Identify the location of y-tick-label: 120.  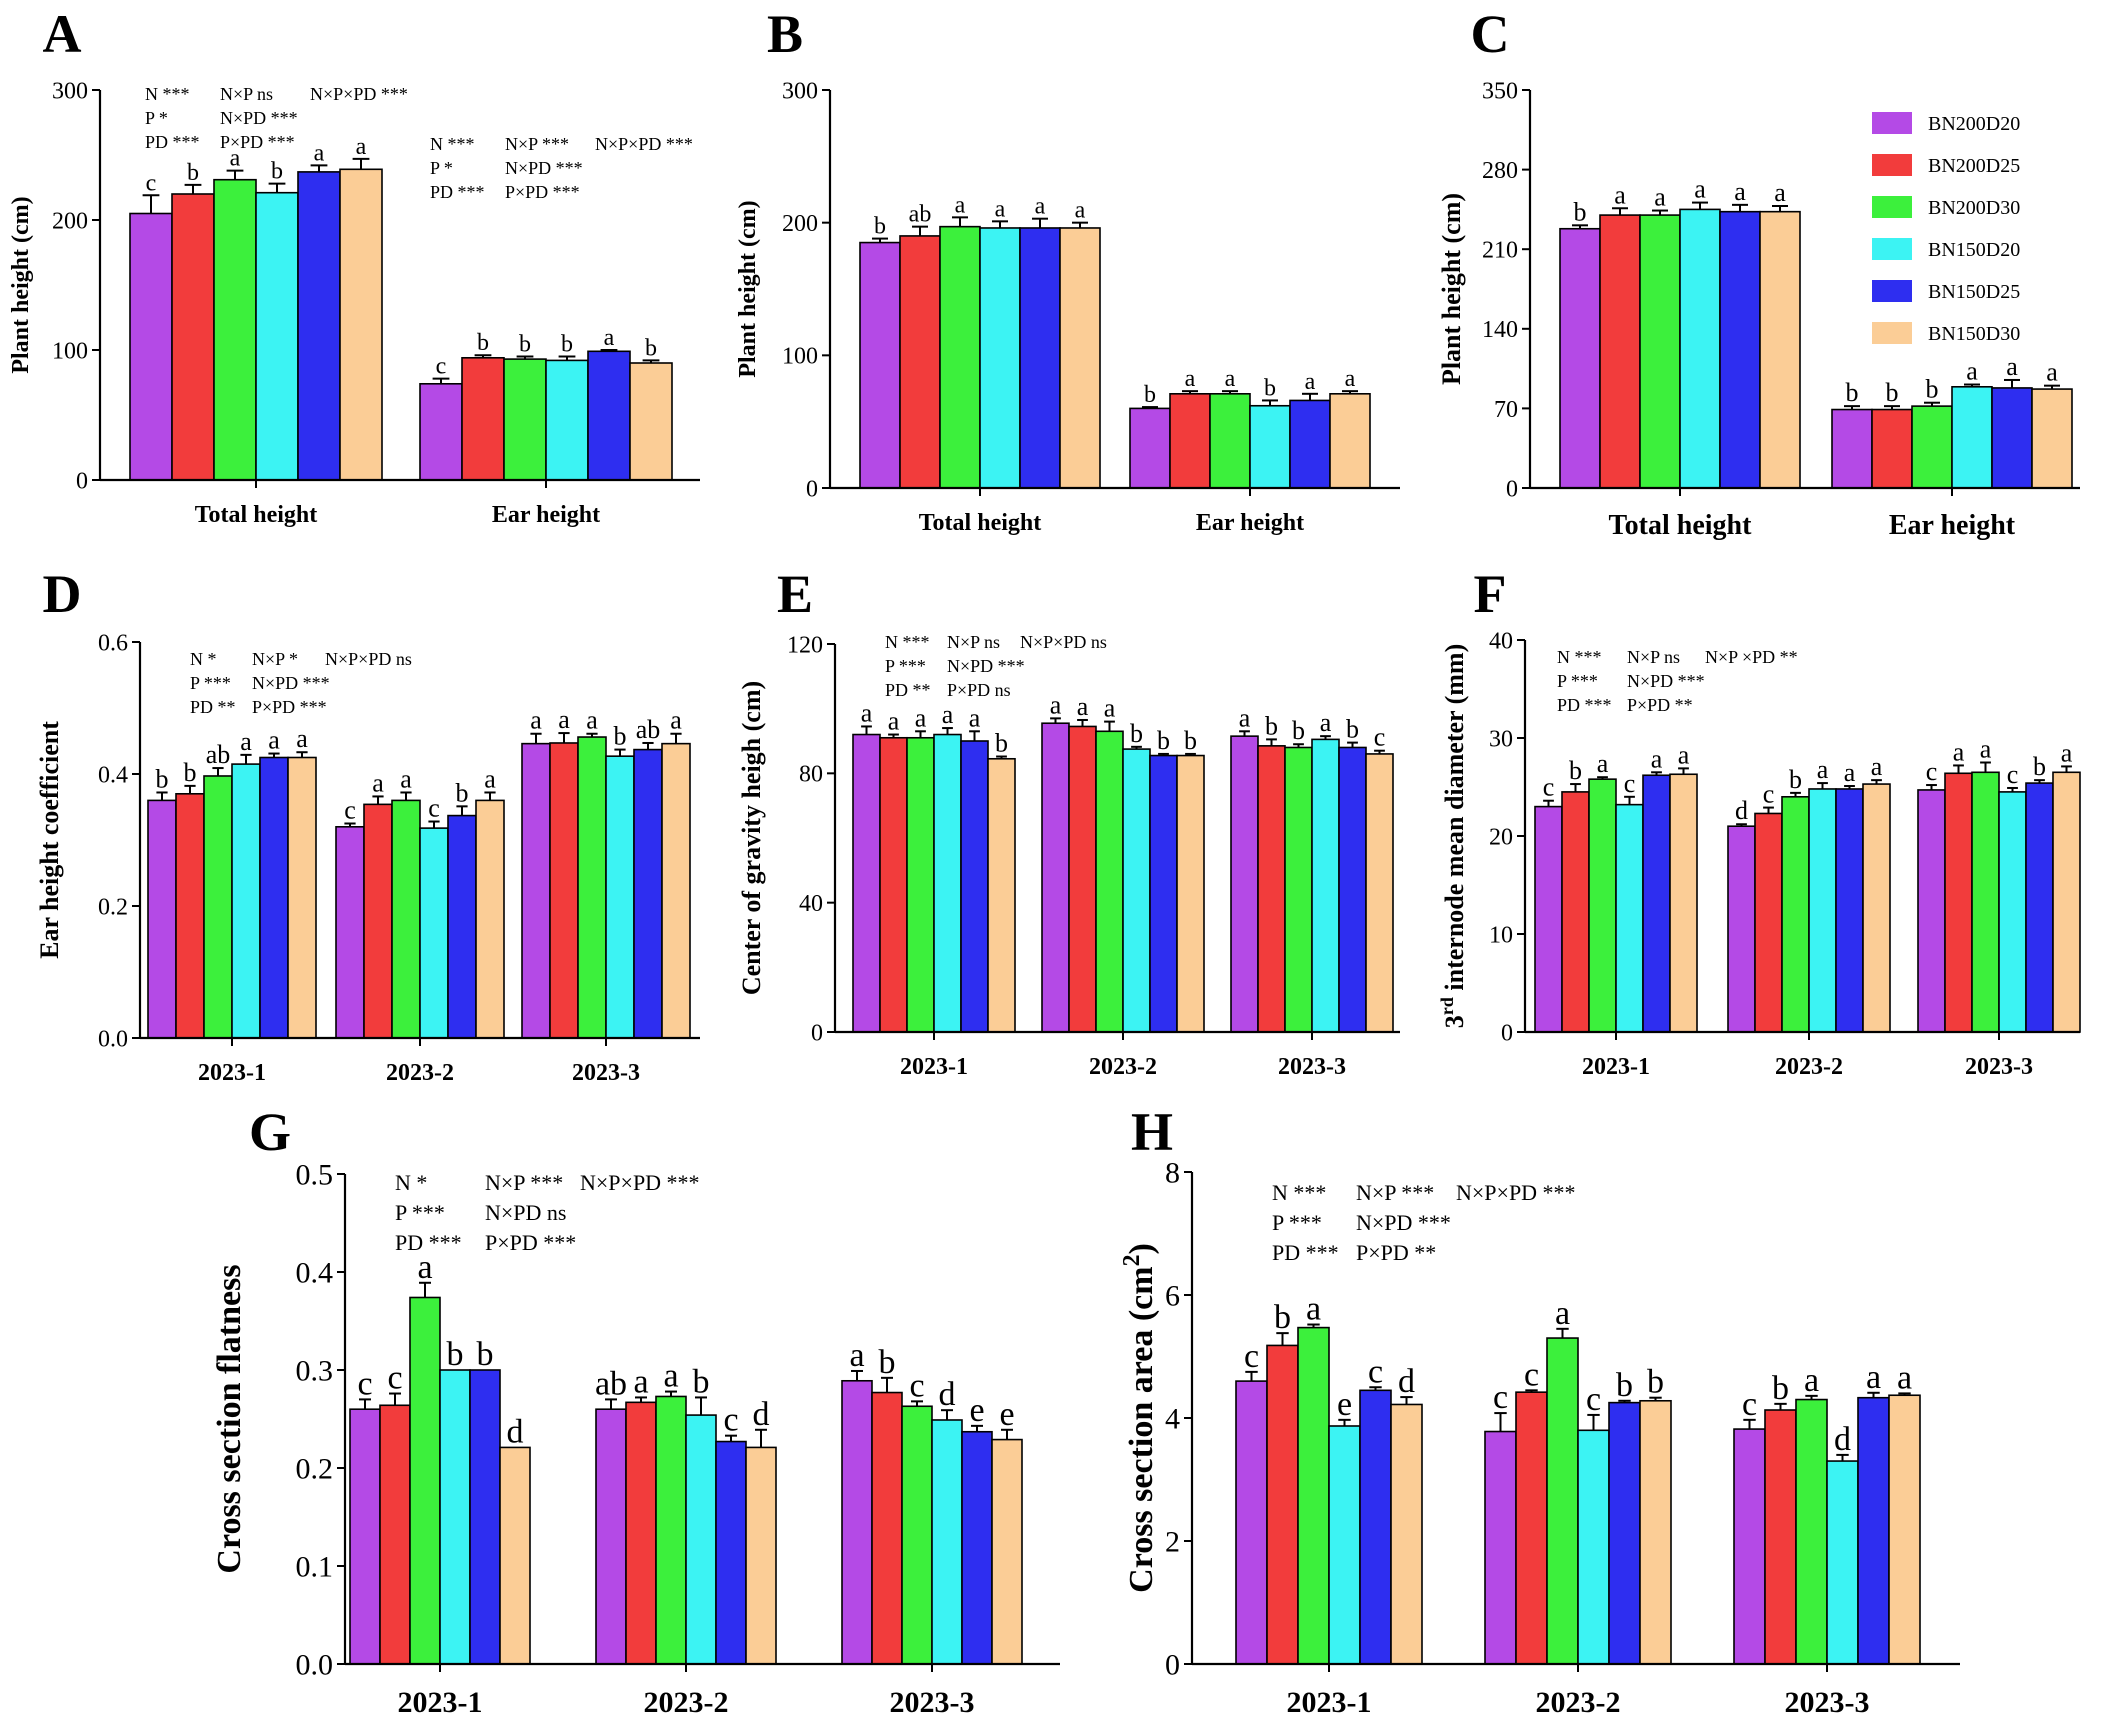
(805, 645).